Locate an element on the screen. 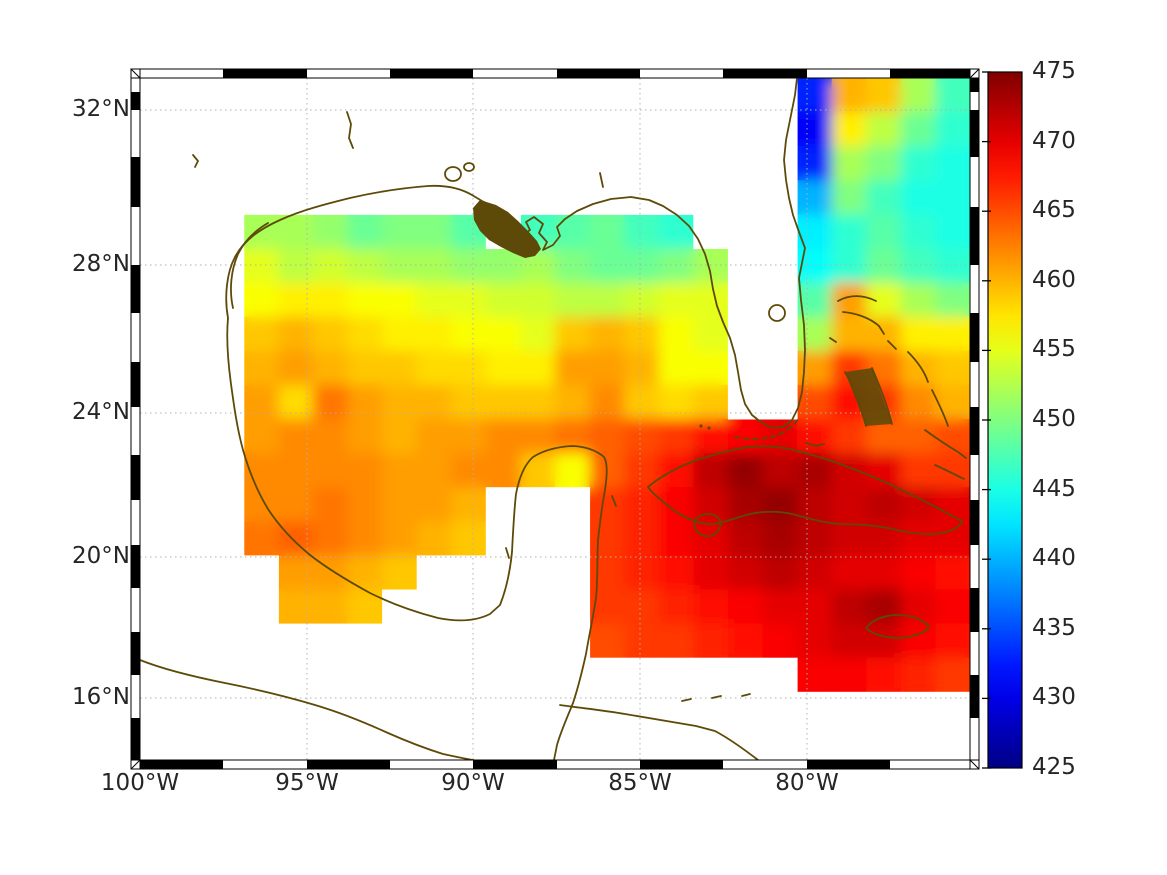 This screenshot has height=875, width=1167. colorbar-tick-label: 470 is located at coordinates (1054, 140).